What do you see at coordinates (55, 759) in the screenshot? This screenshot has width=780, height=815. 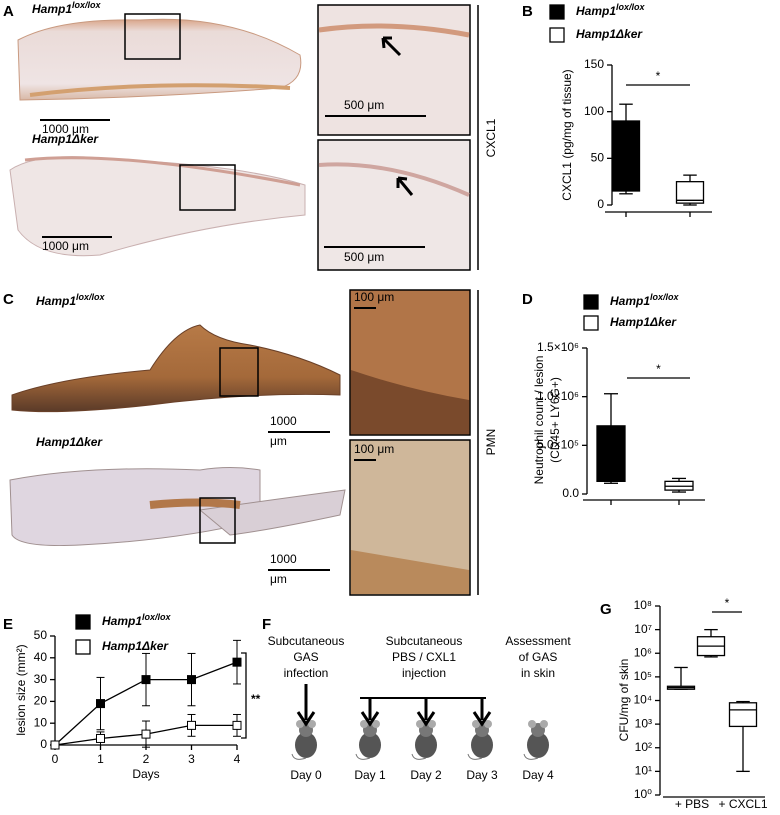 I see `x-tick-label: 0` at bounding box center [55, 759].